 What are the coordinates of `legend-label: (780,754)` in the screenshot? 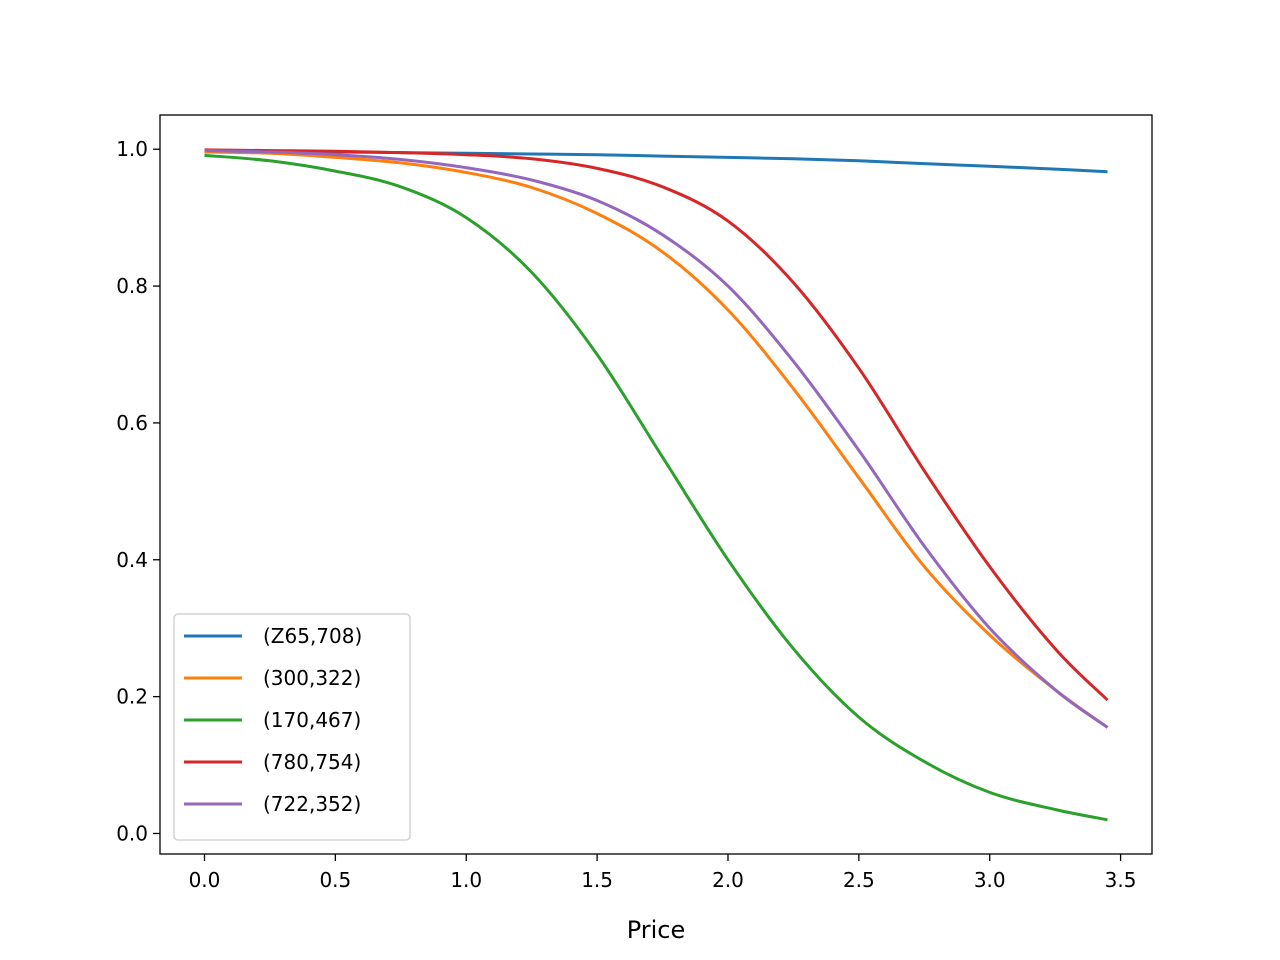 It's located at (312, 762).